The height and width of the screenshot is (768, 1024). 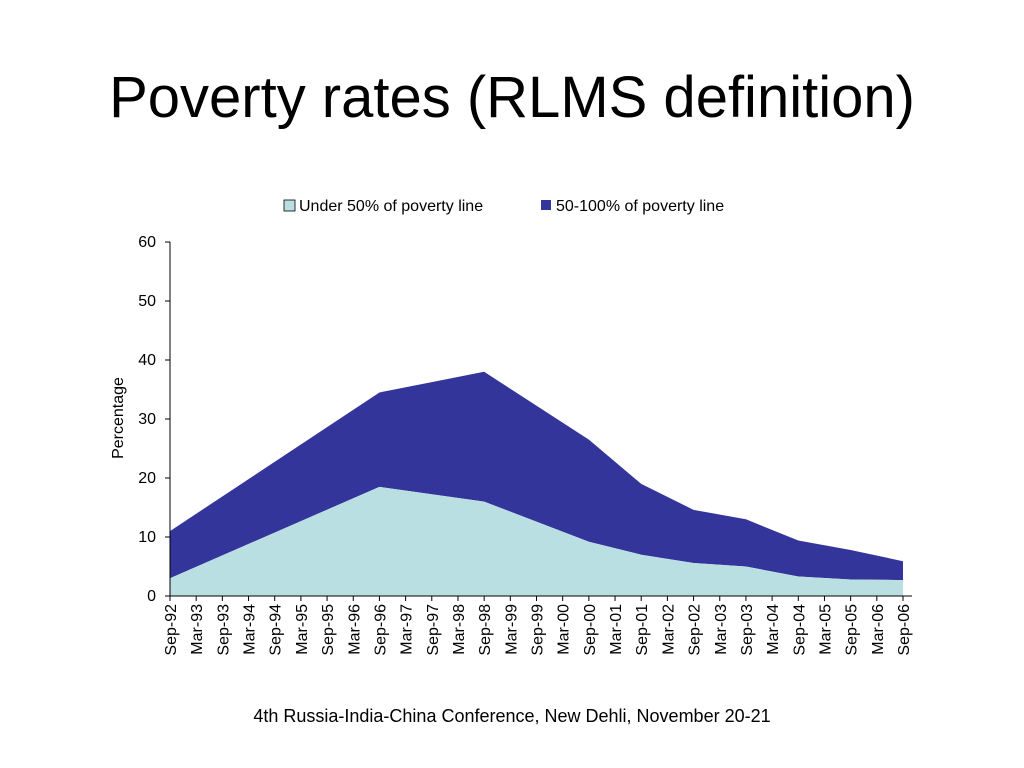 I want to click on y-axis-label: Percentage, so click(x=118, y=418).